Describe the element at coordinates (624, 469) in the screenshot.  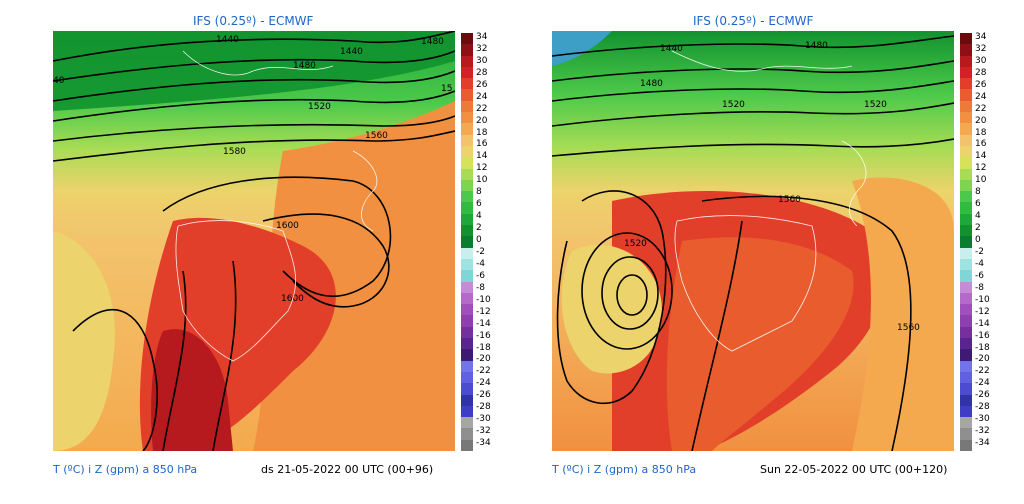
I see `variable-label: T (ºC) i Z (gpm) a 850 hPa` at that location.